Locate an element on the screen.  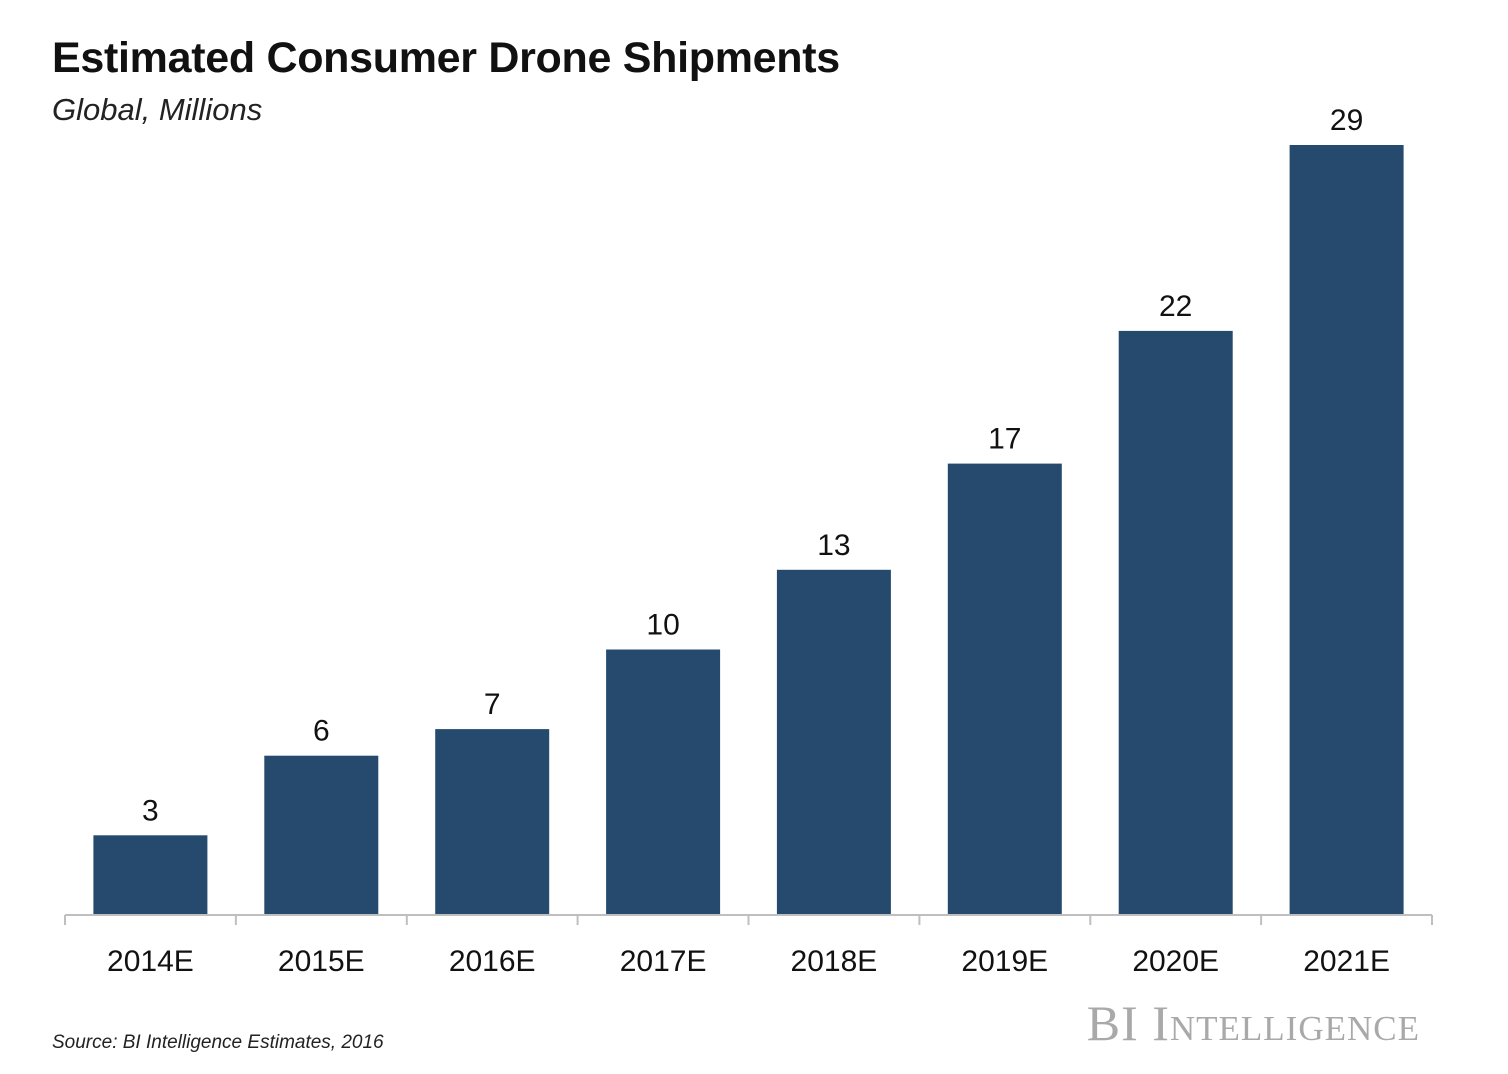
value-label-2017E: 10 is located at coordinates (662, 625).